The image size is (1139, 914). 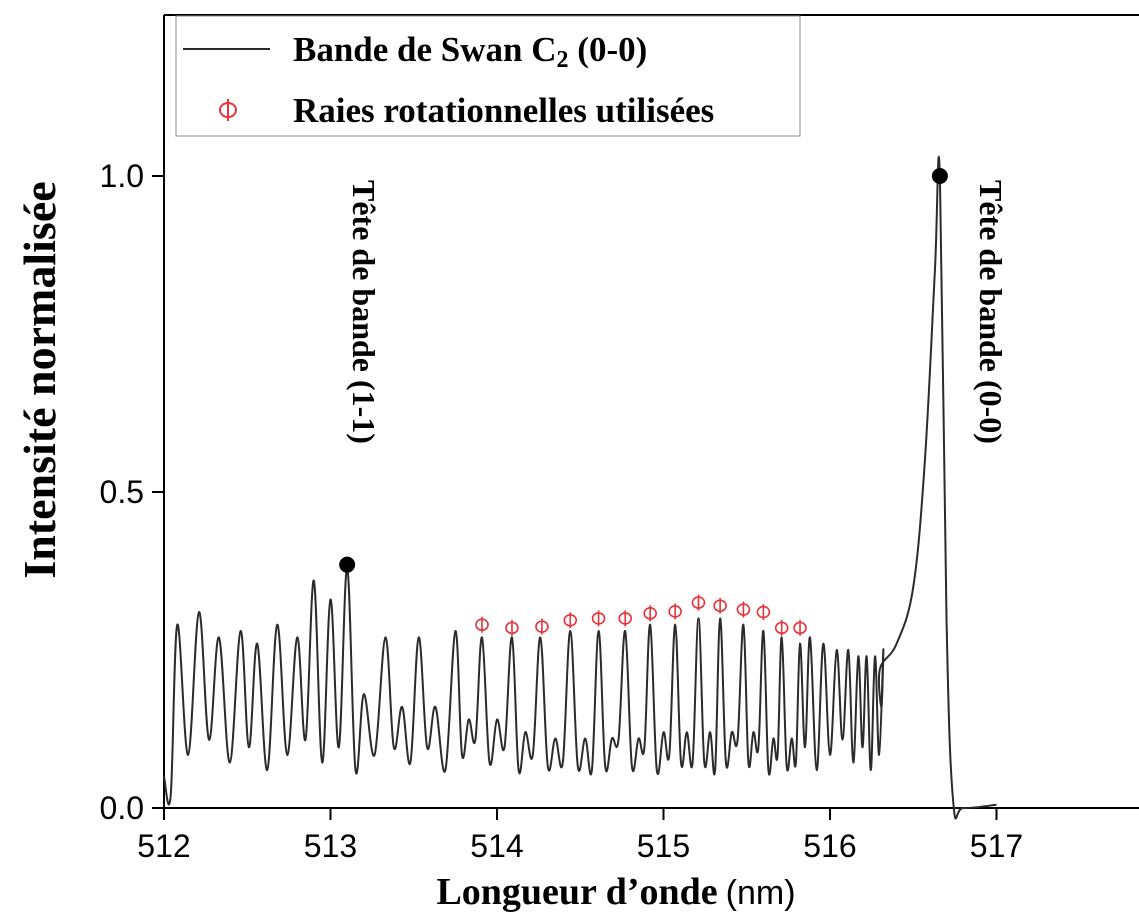 What do you see at coordinates (364, 312) in the screenshot?
I see `band-head-label: Tête de bande (1-1)` at bounding box center [364, 312].